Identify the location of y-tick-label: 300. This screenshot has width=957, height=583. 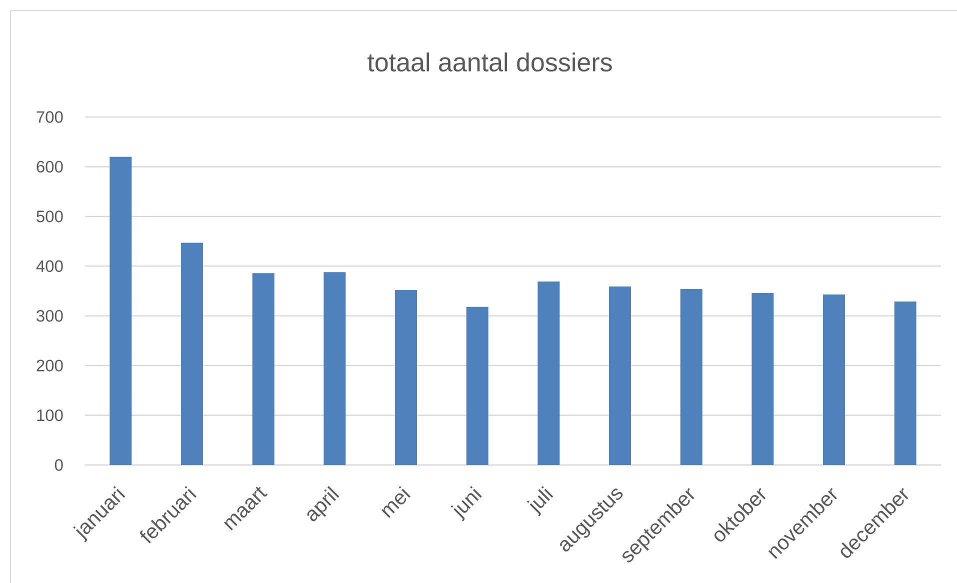
(49, 316).